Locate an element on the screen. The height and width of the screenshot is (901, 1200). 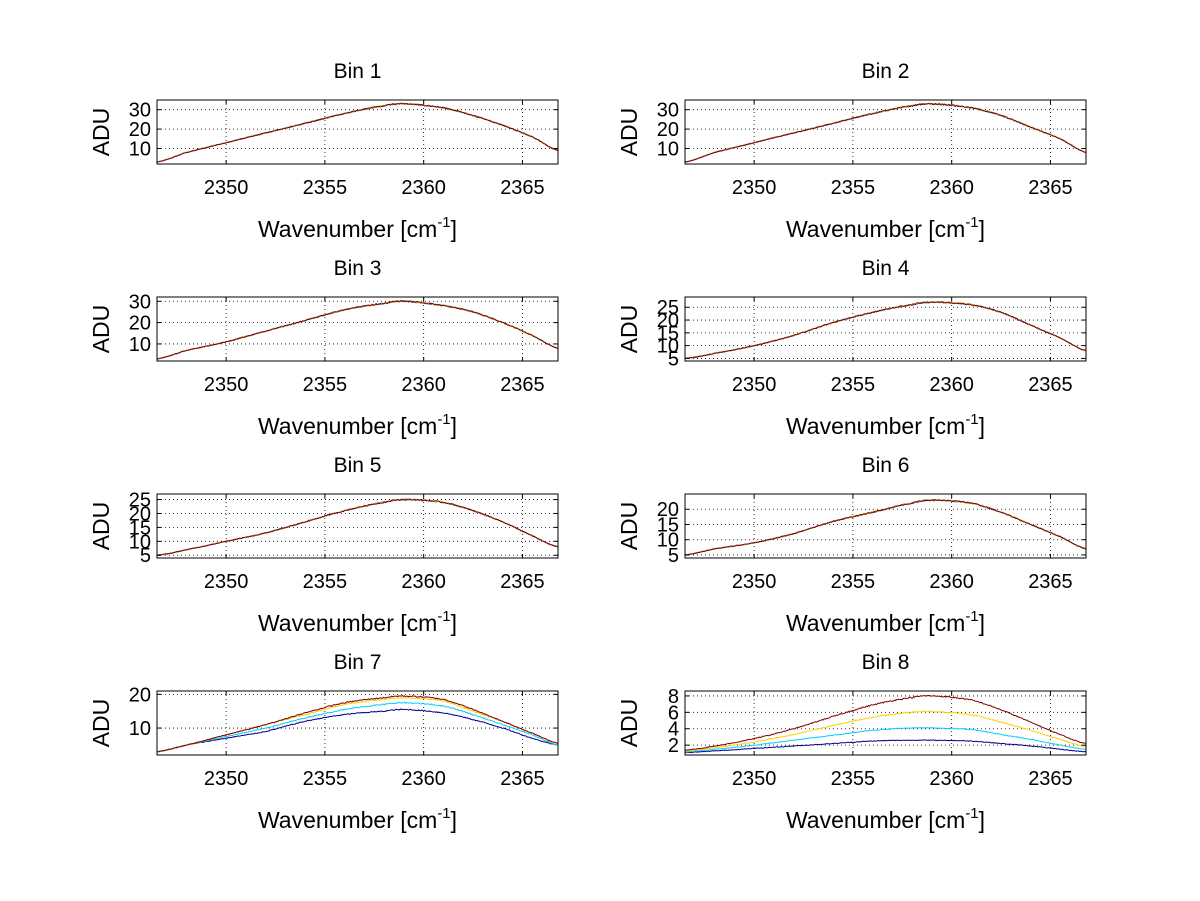
grid is located at coordinates (357, 723).